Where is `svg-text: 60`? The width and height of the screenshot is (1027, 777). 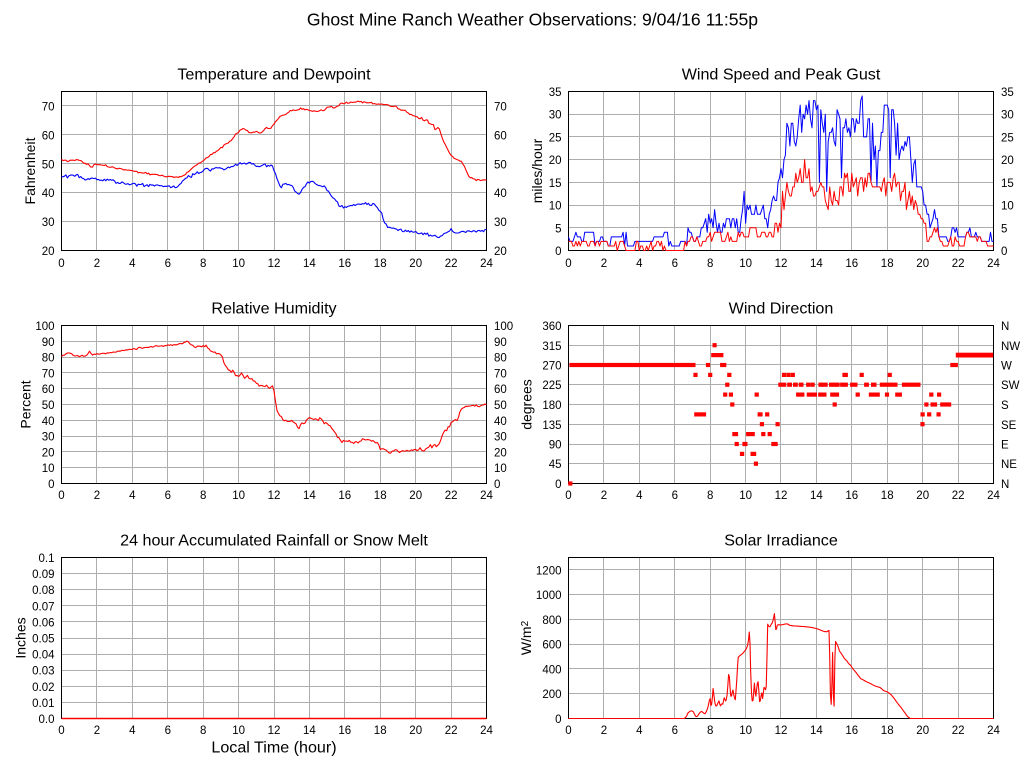 svg-text: 60 is located at coordinates (48, 390).